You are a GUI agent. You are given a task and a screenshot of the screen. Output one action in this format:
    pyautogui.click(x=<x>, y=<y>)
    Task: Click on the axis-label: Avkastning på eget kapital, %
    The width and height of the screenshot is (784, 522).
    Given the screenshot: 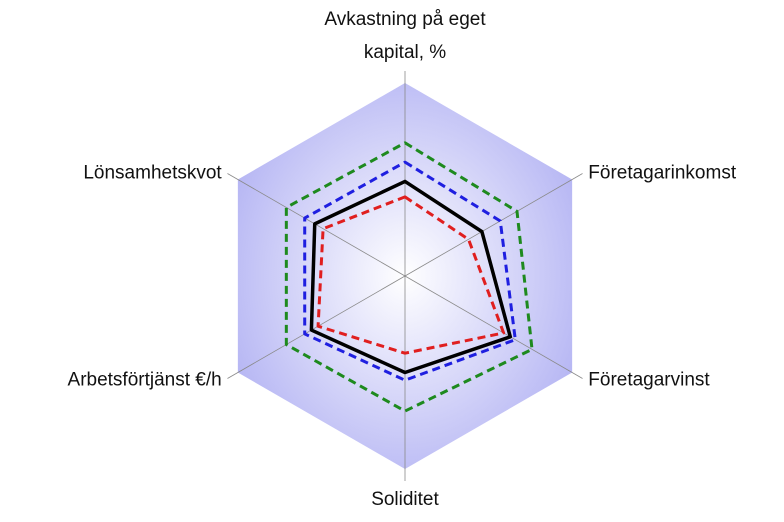 What is the action you would take?
    pyautogui.click(x=405, y=36)
    